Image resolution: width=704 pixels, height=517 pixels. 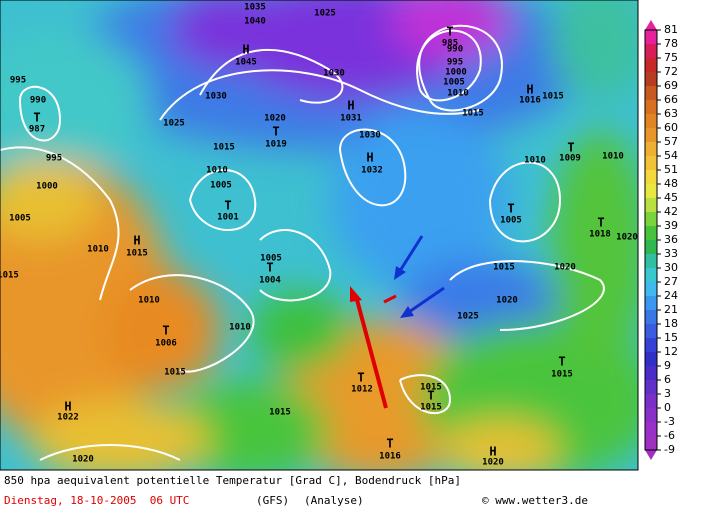 I want to click on isobar-label: 987, so click(x=37, y=130).